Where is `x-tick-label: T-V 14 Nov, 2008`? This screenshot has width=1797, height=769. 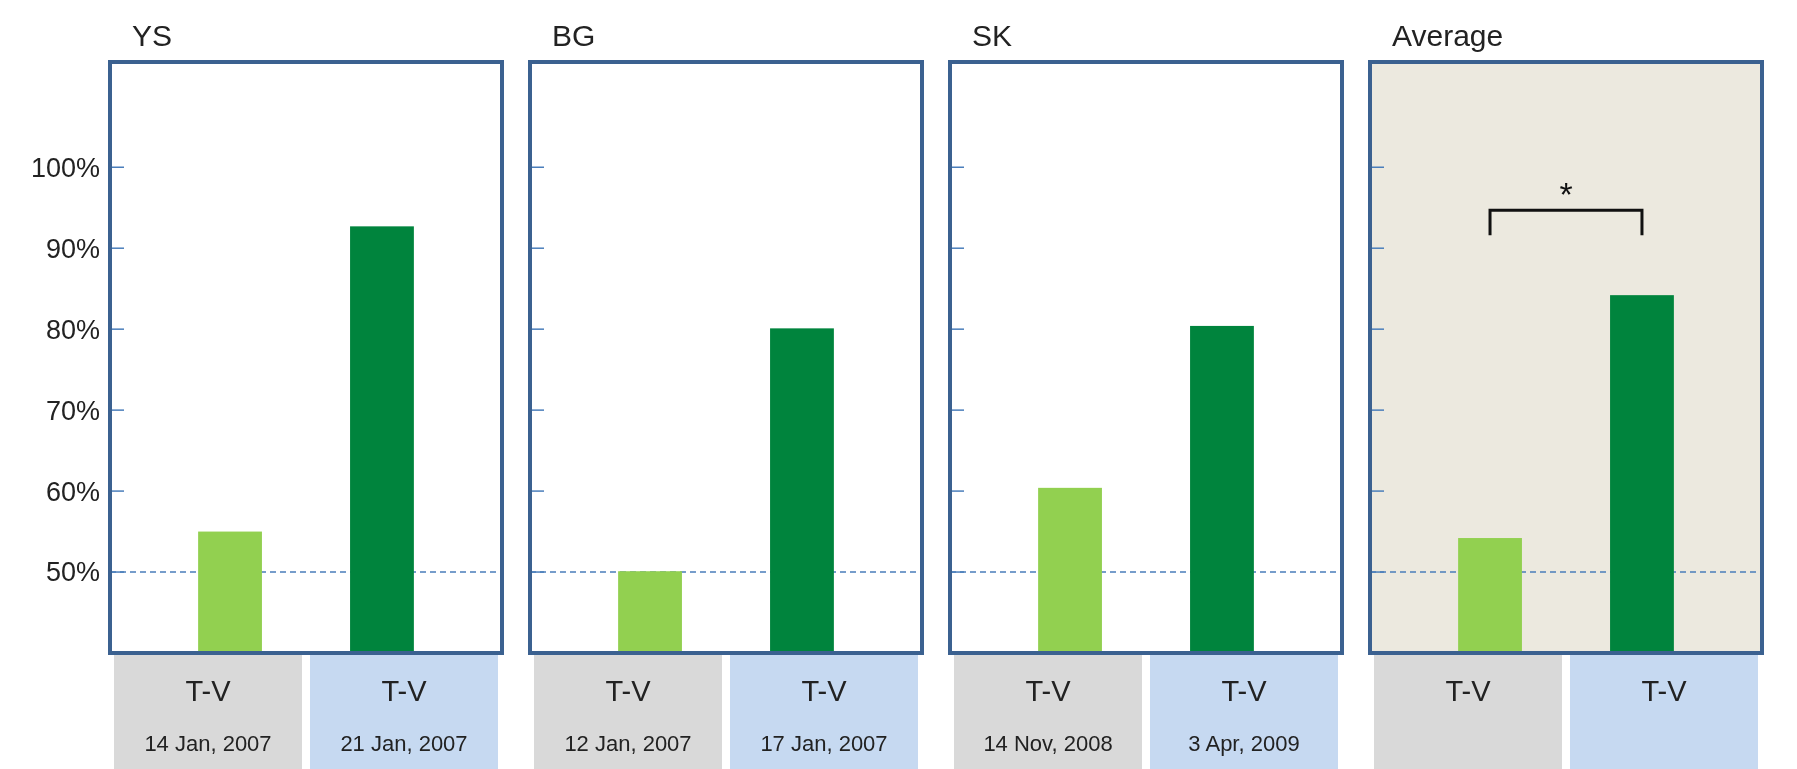
x-tick-label: T-V 14 Nov, 2008 is located at coordinates (1048, 715).